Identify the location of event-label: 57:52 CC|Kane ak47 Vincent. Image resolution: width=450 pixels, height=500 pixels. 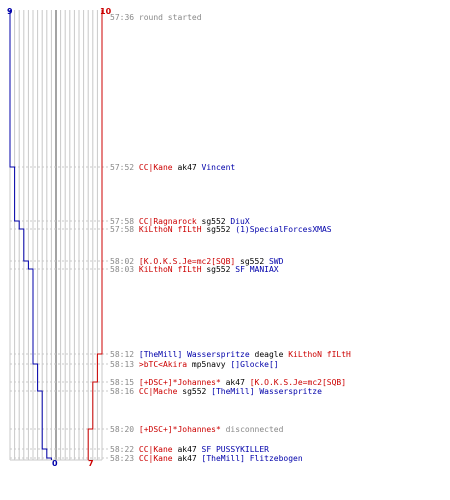
(172, 167).